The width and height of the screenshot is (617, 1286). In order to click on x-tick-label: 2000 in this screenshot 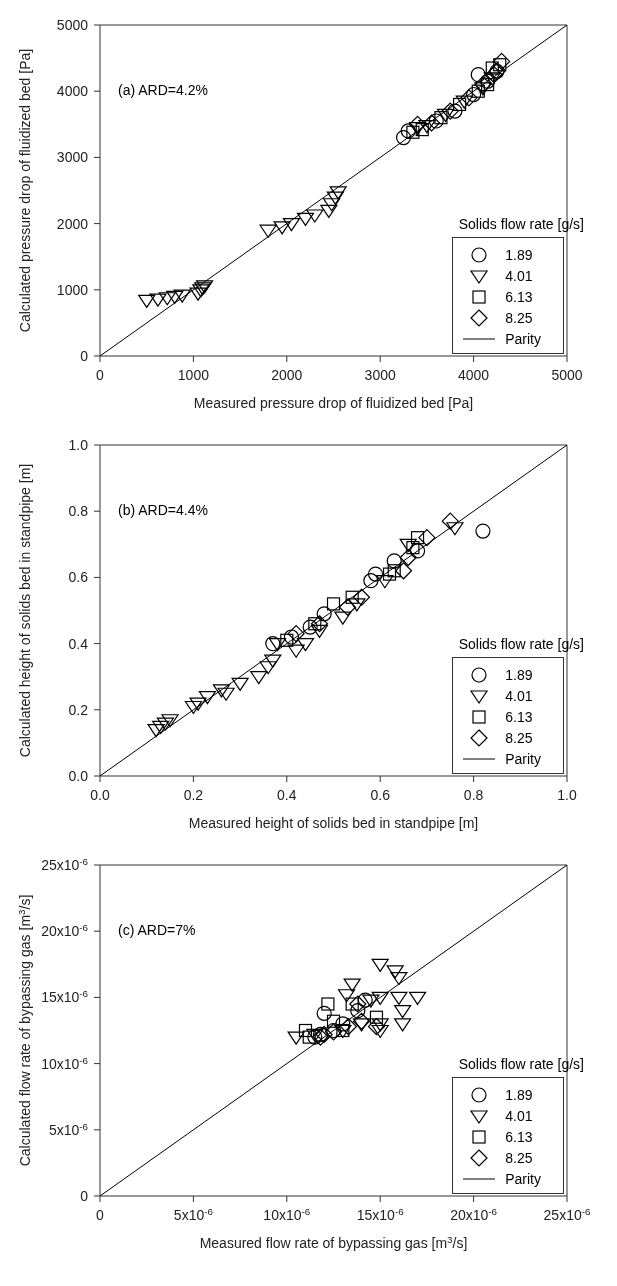, I will do `click(287, 375)`.